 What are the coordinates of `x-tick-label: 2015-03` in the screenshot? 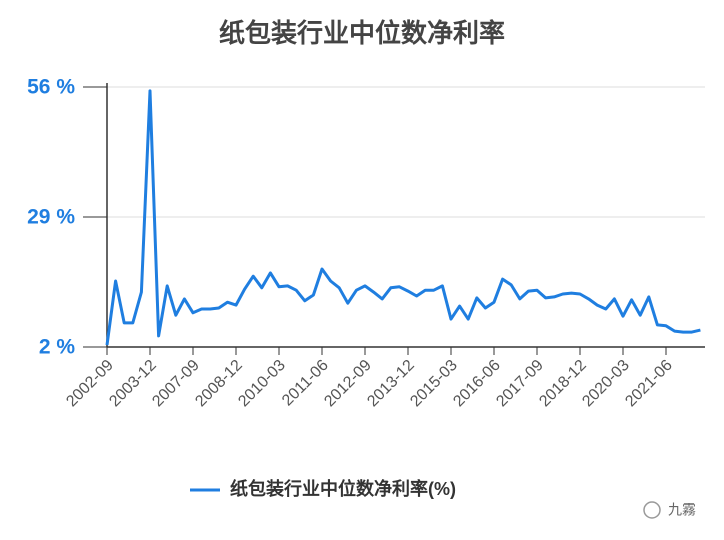 It's located at (434, 384).